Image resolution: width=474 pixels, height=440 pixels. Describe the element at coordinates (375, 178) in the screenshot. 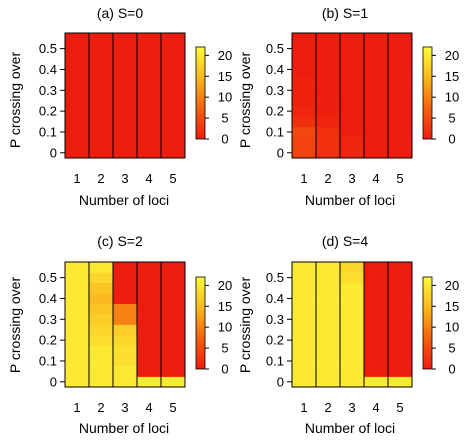

I see `panel-b-xtick-label: 4` at that location.